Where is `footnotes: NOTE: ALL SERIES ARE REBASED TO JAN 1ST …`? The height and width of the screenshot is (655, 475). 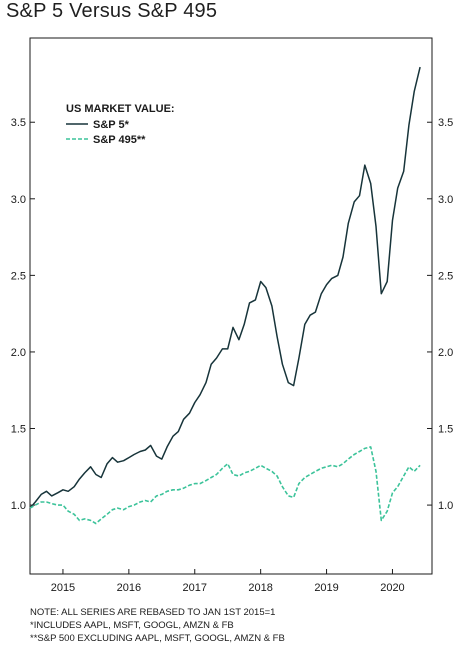
footnotes: NOTE: ALL SERIES ARE REBASED TO JAN 1ST … is located at coordinates (157, 625).